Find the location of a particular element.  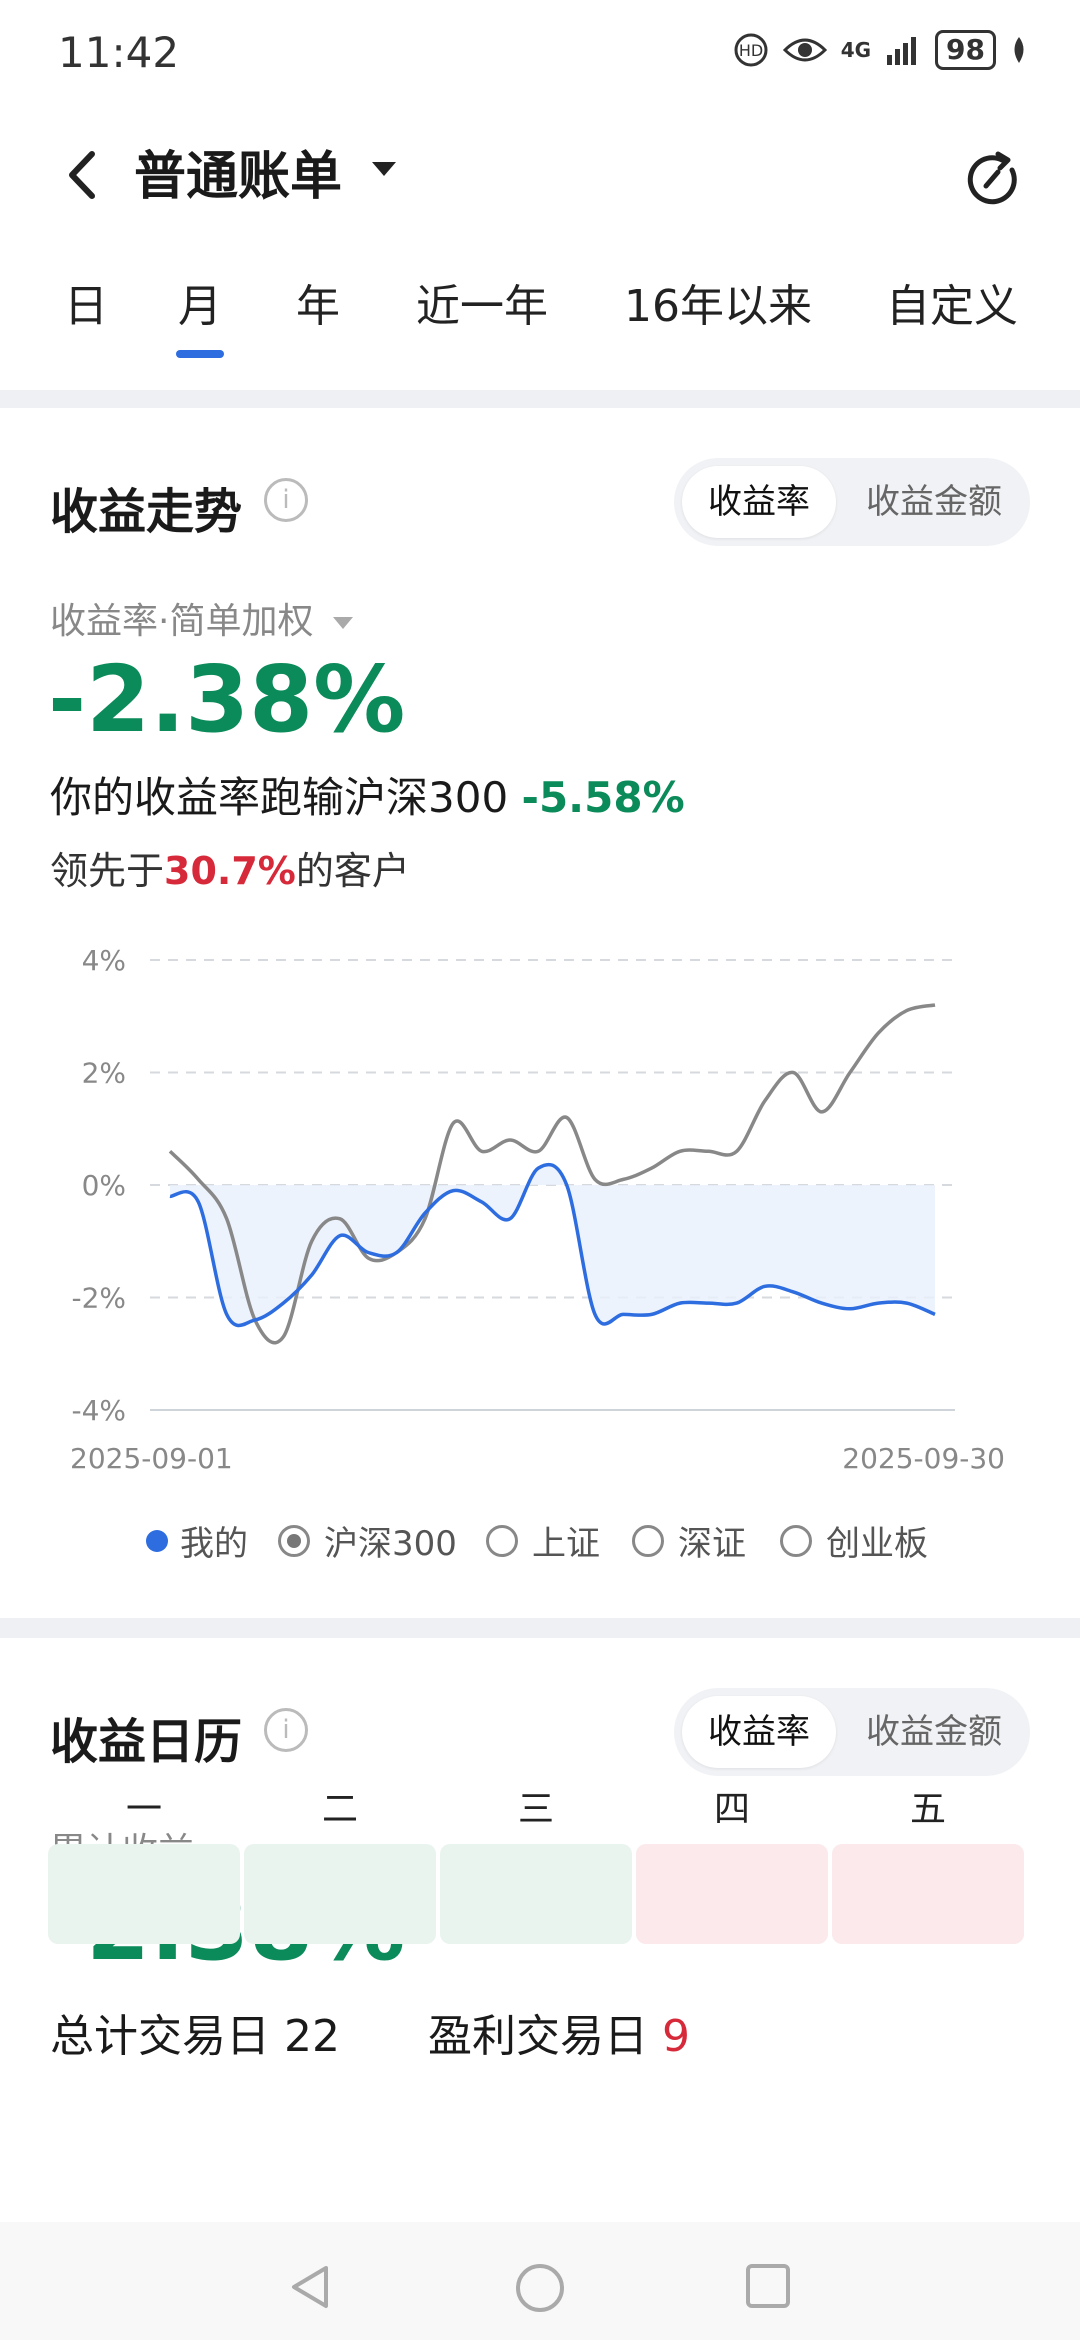

back-icon is located at coordinates (83, 175).